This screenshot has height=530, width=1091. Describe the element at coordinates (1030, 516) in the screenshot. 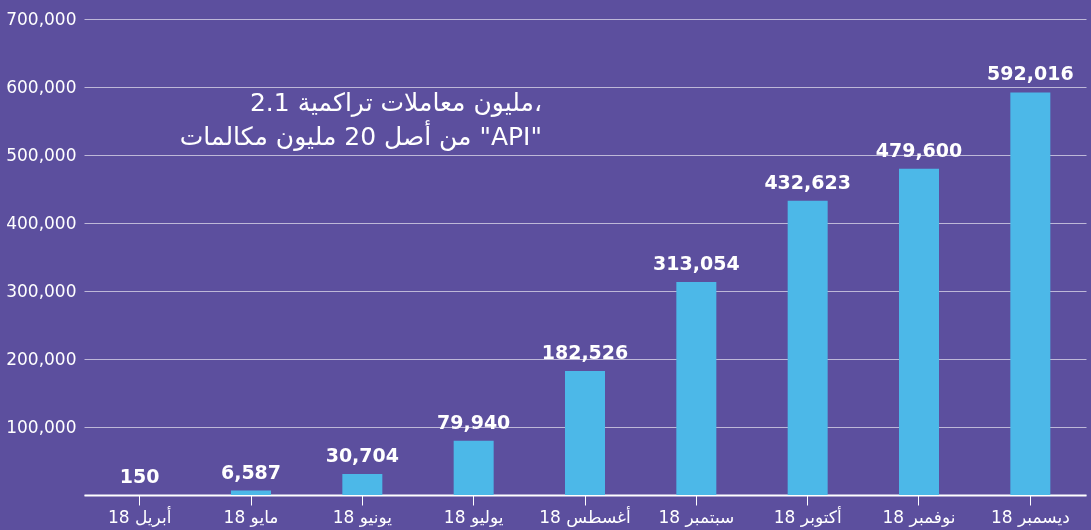

I see `x-tick-label: ديسمبر 18` at that location.